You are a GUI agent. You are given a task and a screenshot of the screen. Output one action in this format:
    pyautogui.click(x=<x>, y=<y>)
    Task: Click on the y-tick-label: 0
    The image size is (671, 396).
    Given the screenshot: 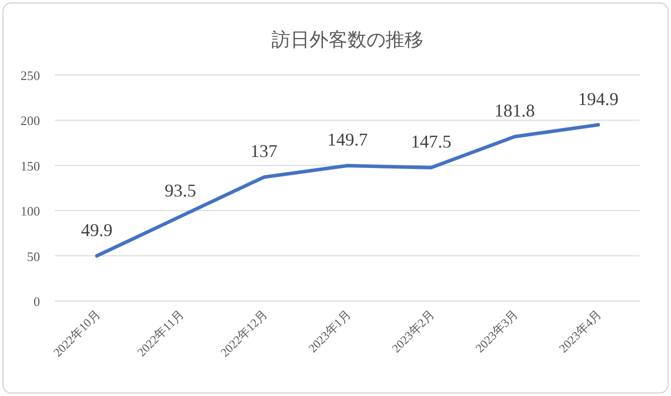 What is the action you would take?
    pyautogui.click(x=37, y=301)
    